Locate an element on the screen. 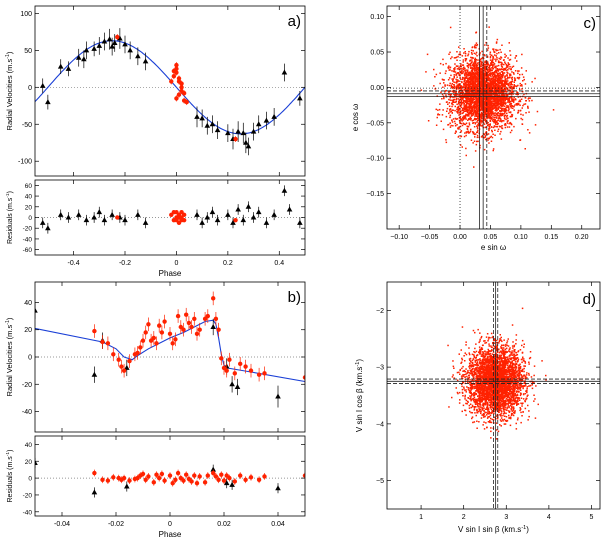 Image resolution: width=607 pixels, height=546 pixels. posterior-plot-area is located at coordinates (493, 117).